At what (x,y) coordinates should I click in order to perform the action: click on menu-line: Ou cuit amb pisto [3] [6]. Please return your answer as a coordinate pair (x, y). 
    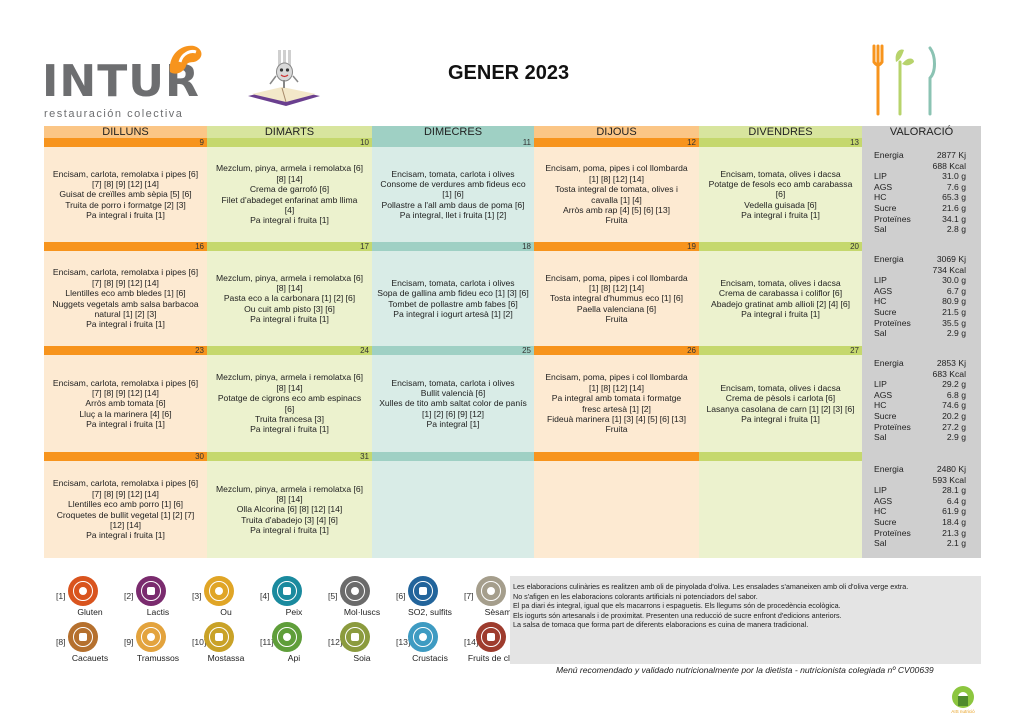
    Looking at the image, I should click on (289, 308).